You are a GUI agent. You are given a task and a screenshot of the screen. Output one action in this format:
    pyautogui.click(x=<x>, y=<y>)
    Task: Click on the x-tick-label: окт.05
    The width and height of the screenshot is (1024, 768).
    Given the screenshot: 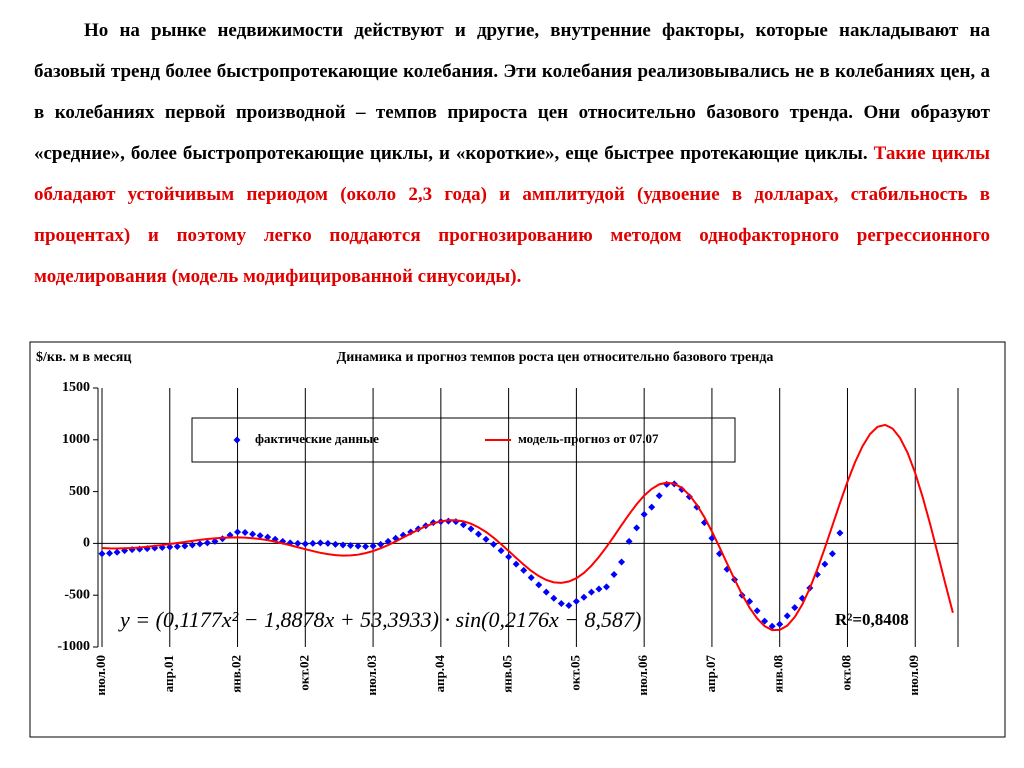 What is the action you would take?
    pyautogui.click(x=574, y=673)
    